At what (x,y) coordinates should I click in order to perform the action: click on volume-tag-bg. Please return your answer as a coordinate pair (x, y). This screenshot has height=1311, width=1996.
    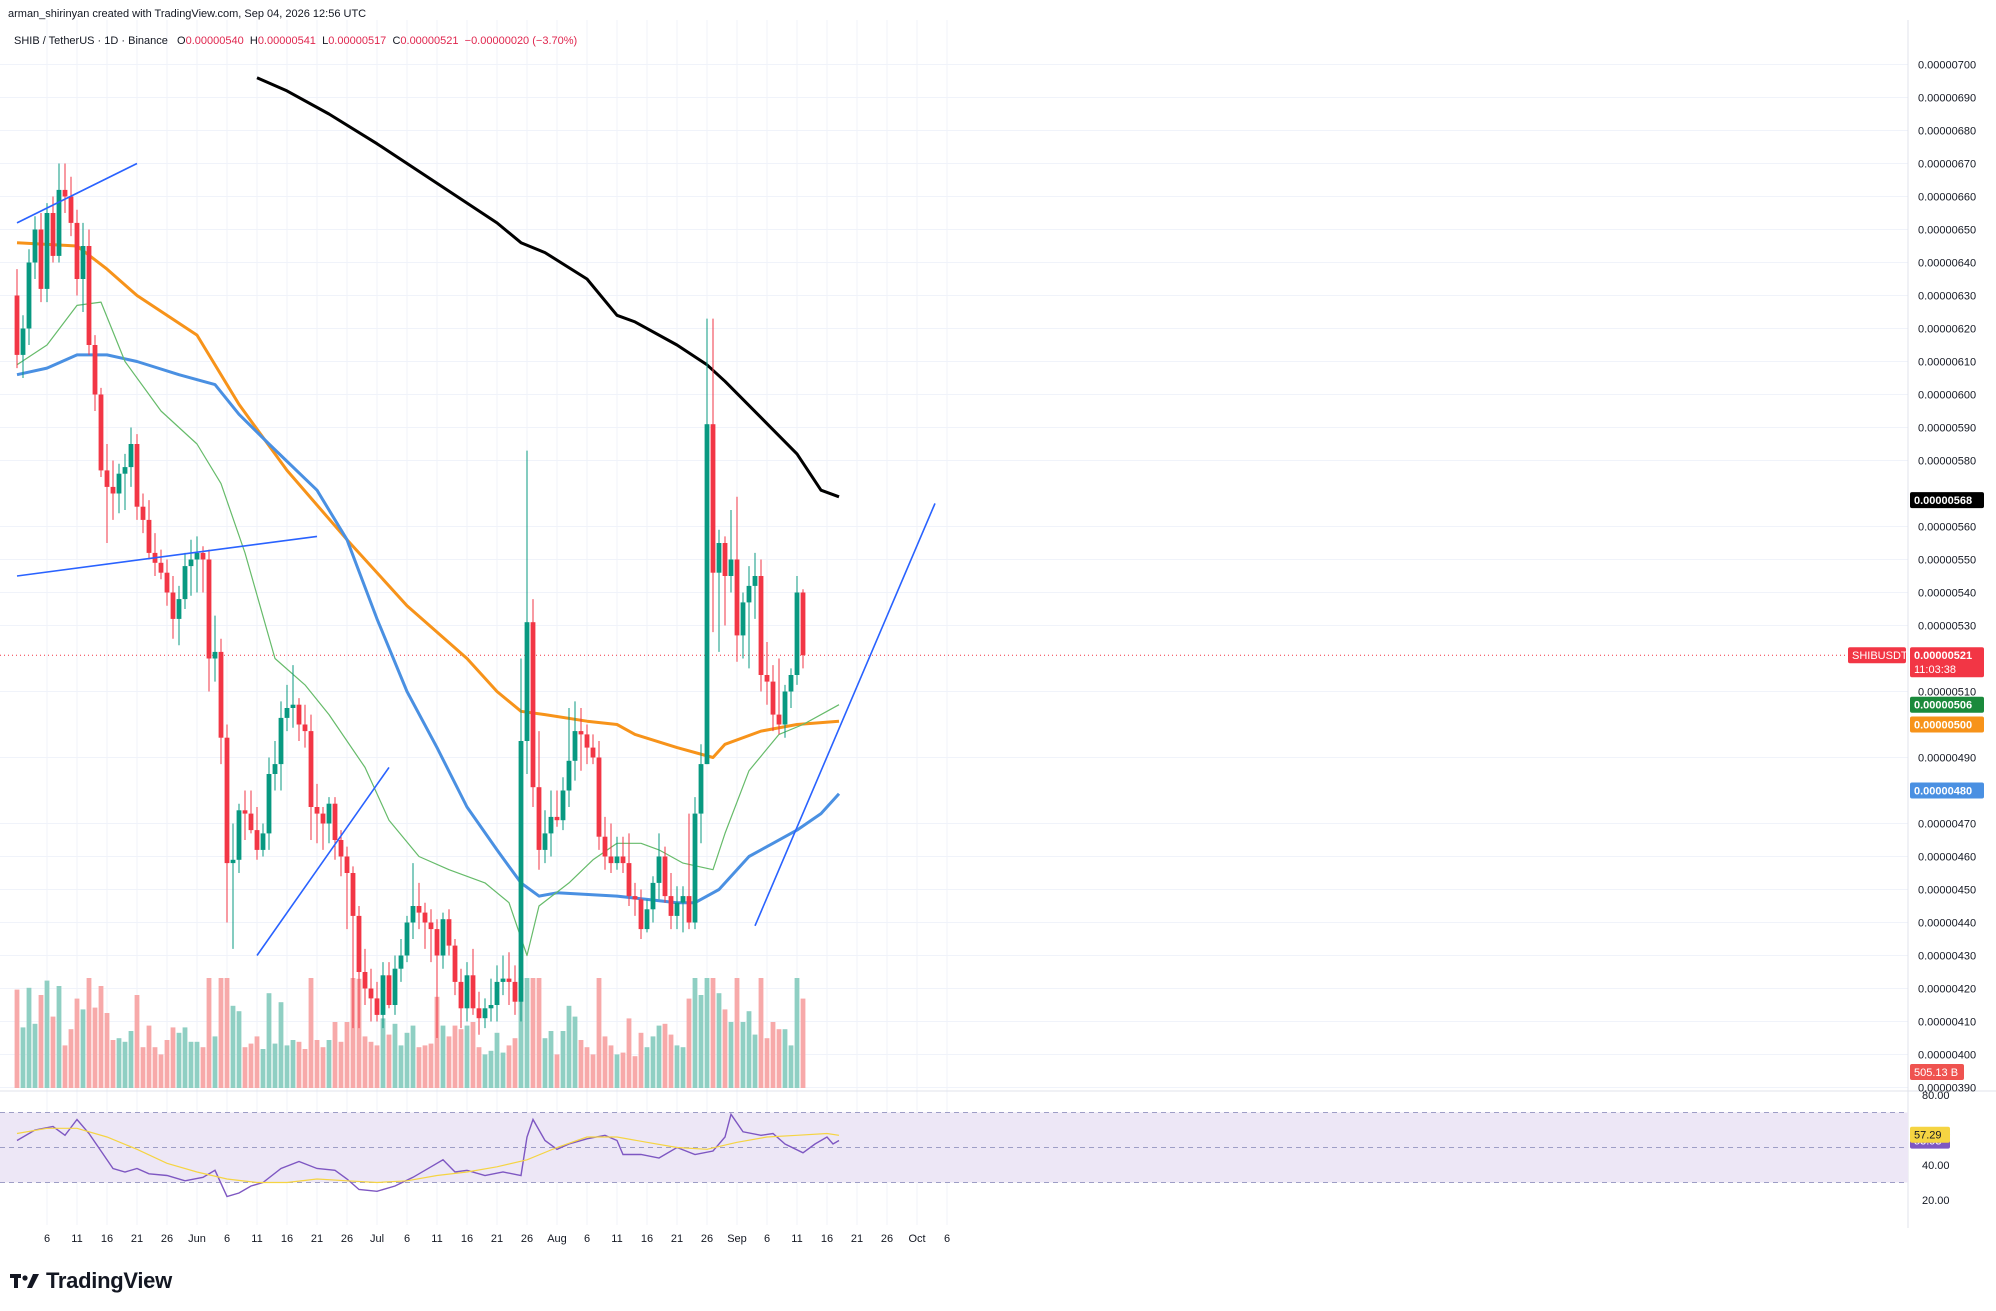
    Looking at the image, I should click on (1937, 1072).